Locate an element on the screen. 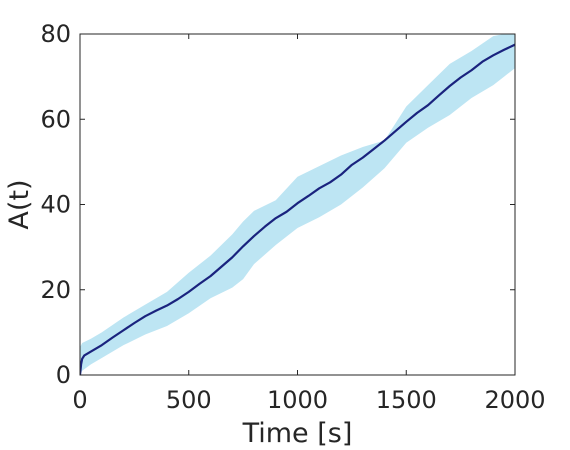 The height and width of the screenshot is (450, 570). x-tick-label: 1000 is located at coordinates (297, 400).